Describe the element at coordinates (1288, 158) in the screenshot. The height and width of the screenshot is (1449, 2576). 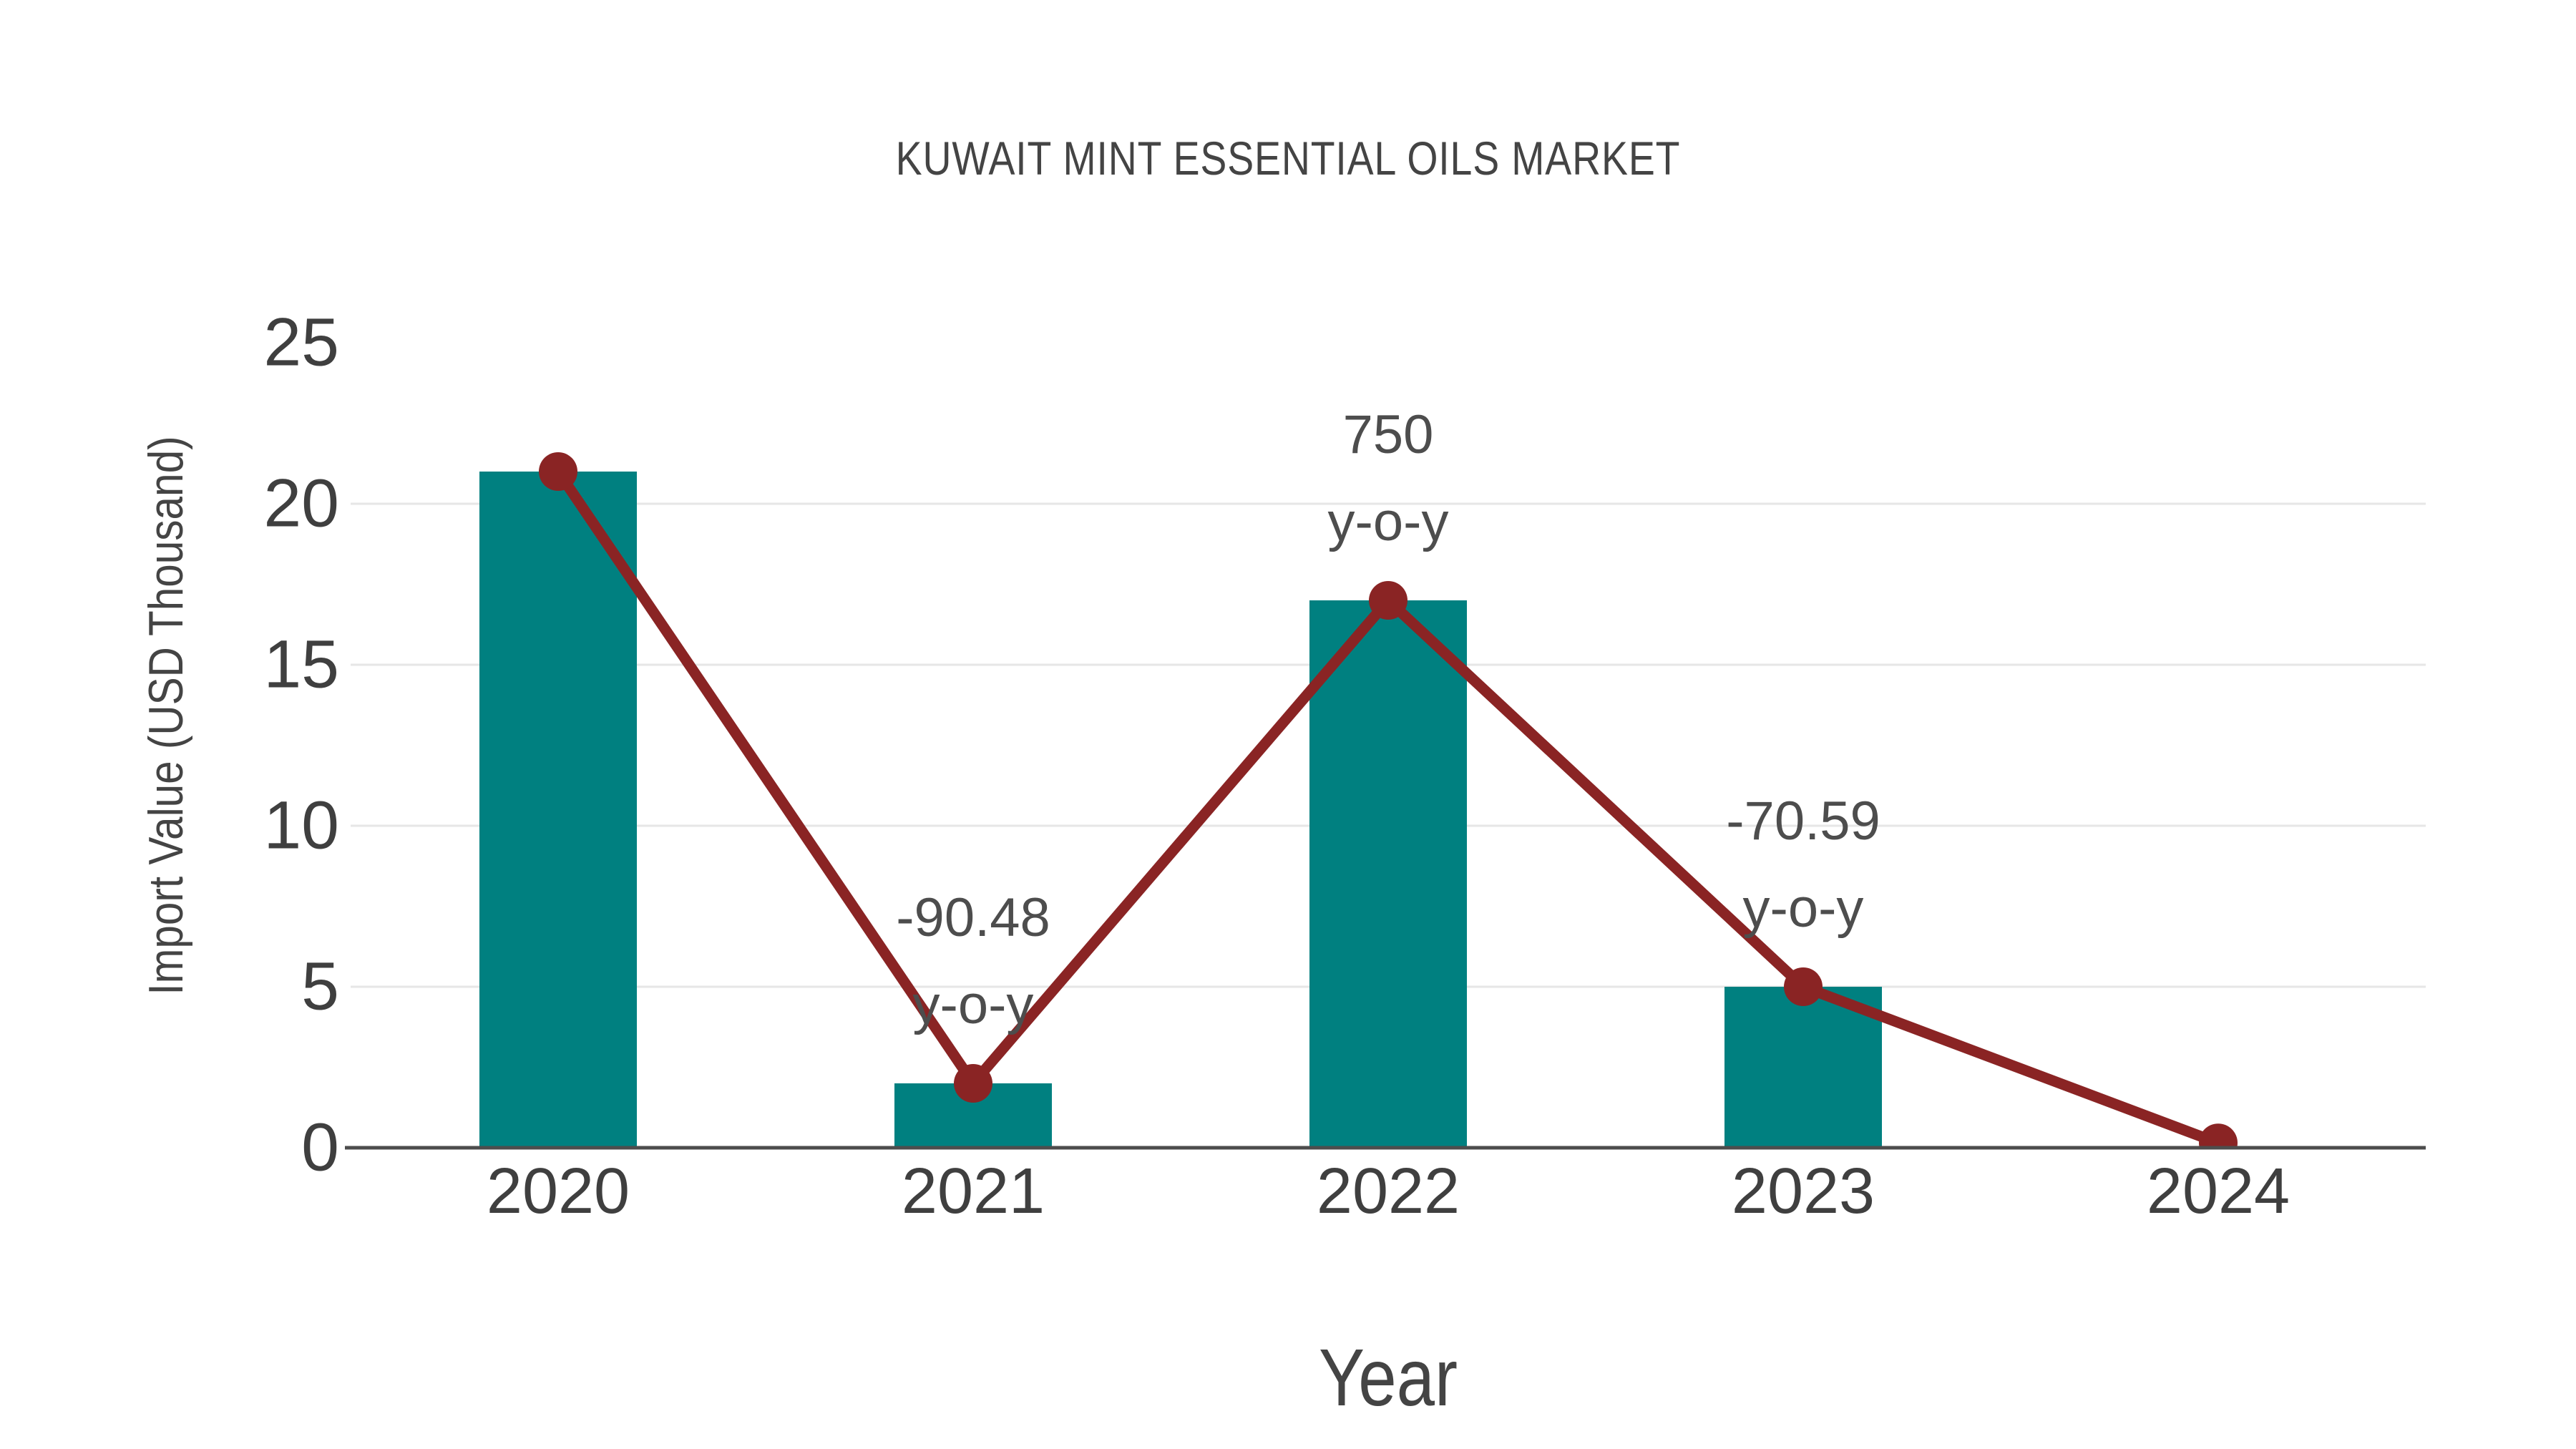
I see `chart-title: KUWAIT MINT ESSENTIAL OILS MARKET` at that location.